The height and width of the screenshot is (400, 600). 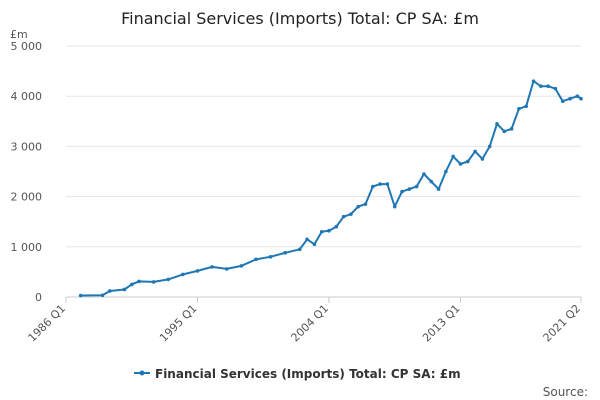 I want to click on legend-marker, so click(x=142, y=373).